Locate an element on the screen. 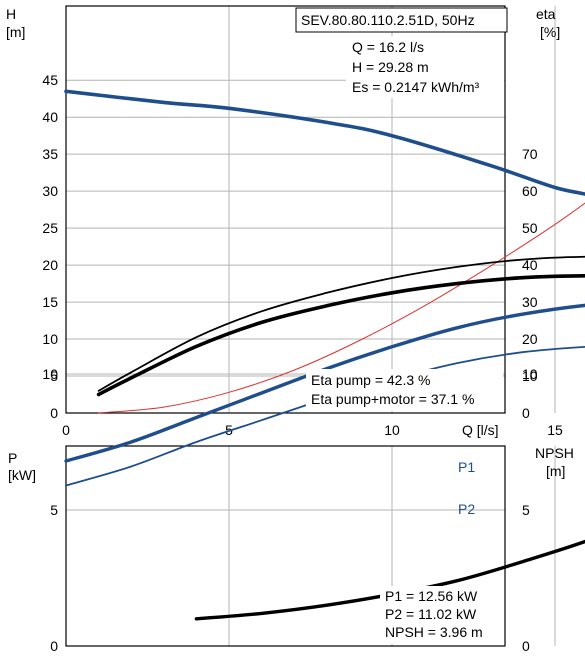 The width and height of the screenshot is (585, 657). left-tick-label: 15 is located at coordinates (50, 302).